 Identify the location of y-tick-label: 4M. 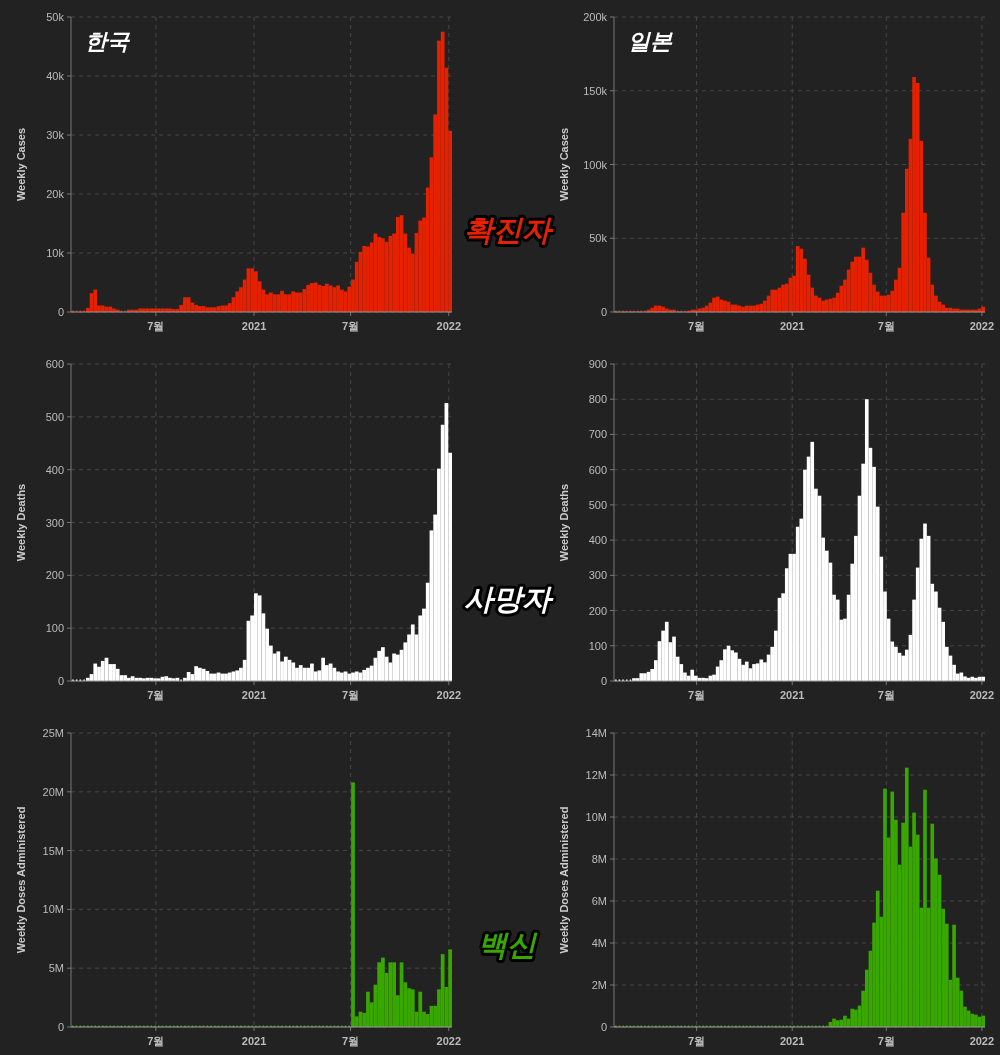
(599, 943).